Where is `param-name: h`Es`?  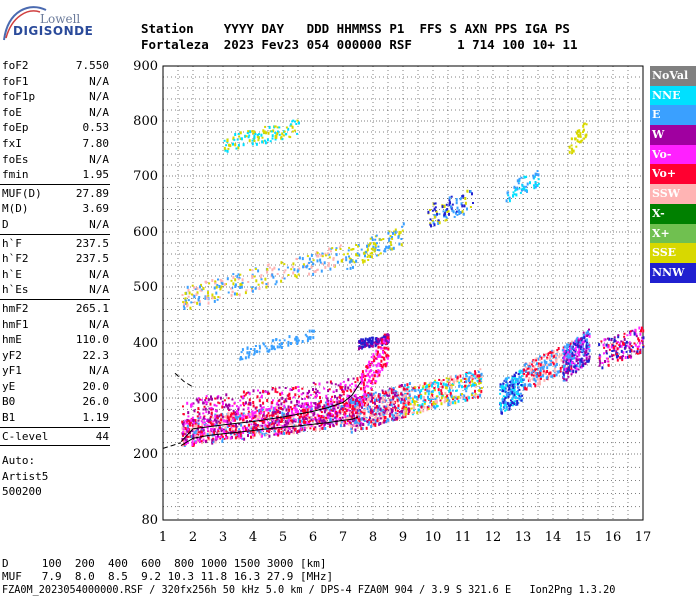
param-name: h`Es is located at coordinates (15, 290).